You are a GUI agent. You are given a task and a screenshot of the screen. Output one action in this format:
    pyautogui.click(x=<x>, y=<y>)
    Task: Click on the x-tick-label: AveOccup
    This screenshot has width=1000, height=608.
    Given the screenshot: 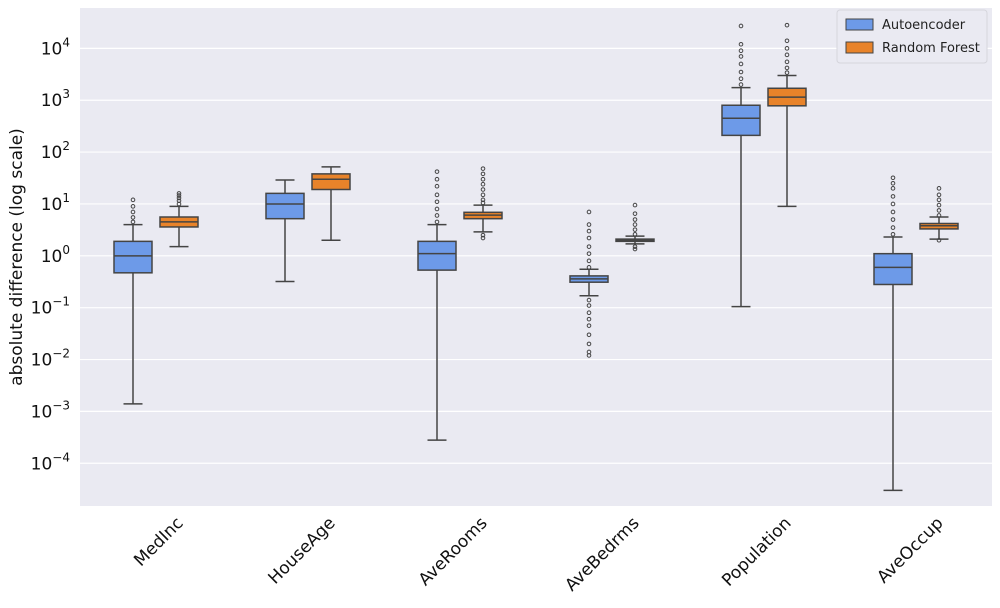 What is the action you would take?
    pyautogui.click(x=910, y=550)
    